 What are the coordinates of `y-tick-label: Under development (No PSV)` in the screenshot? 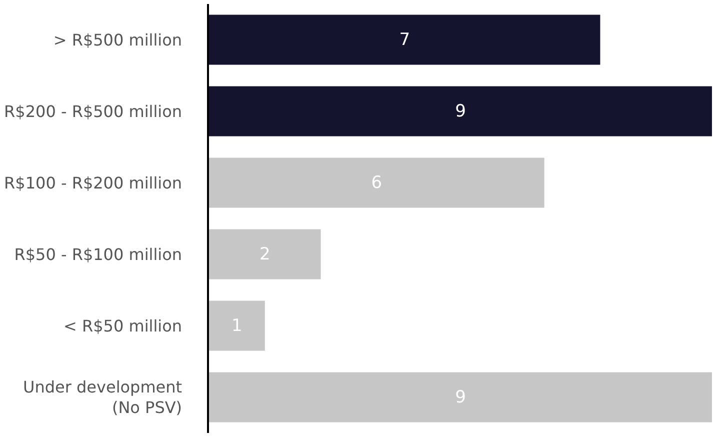 It's located at (102, 397).